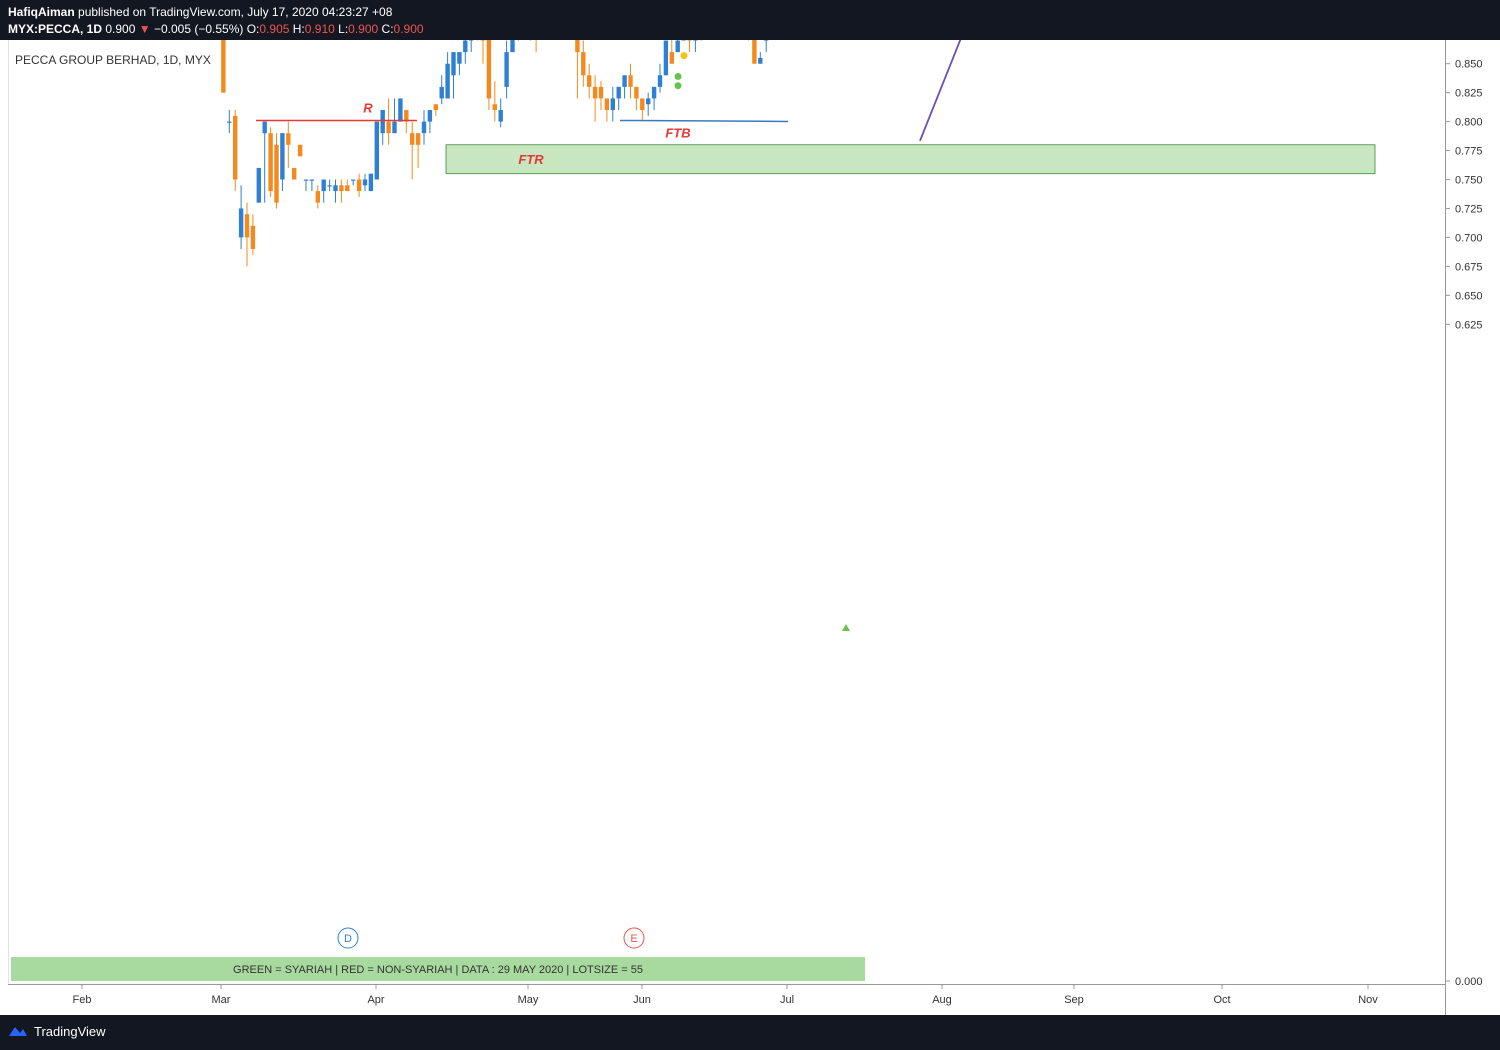 The height and width of the screenshot is (1050, 1500). Describe the element at coordinates (642, 1000) in the screenshot. I see `x-tick-label: Jun` at that location.